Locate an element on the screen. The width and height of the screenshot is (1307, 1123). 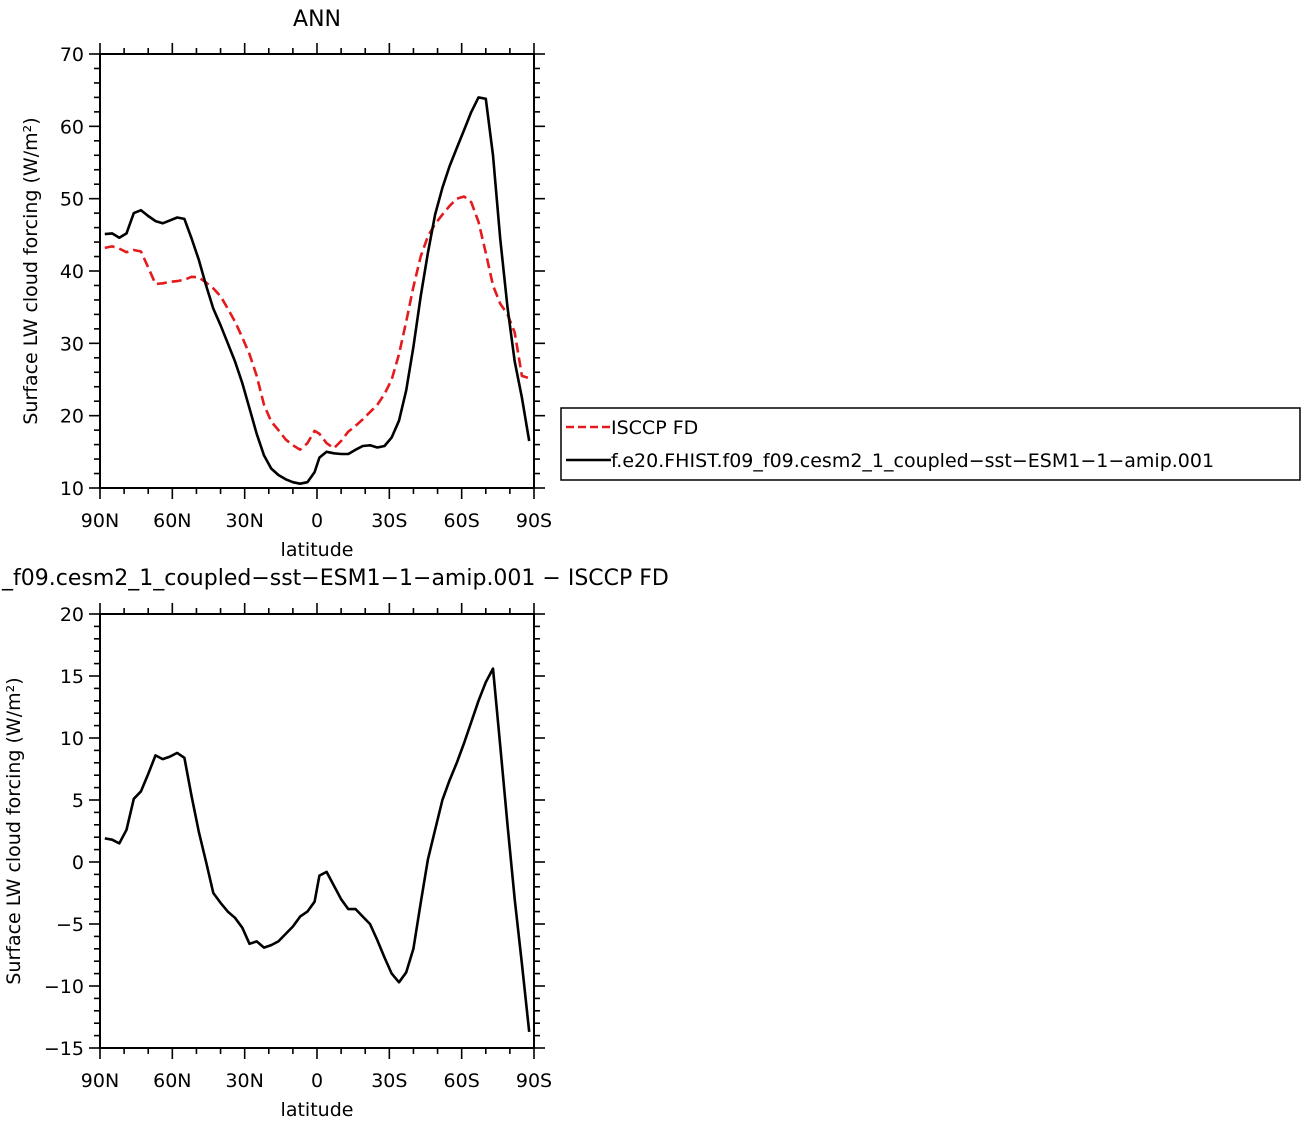
panel1-x-tick-label: 60N is located at coordinates (172, 521).